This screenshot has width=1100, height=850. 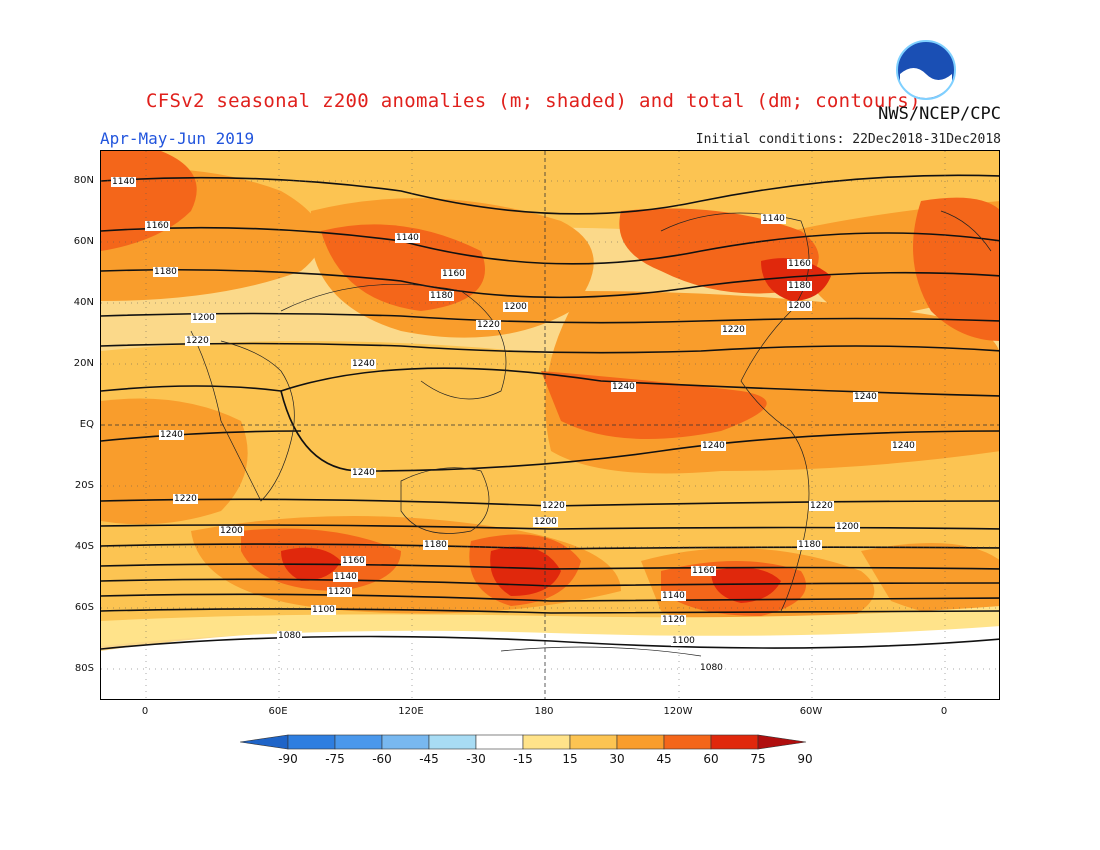 What do you see at coordinates (523, 759) in the screenshot?
I see `colorbar-label: -15` at bounding box center [523, 759].